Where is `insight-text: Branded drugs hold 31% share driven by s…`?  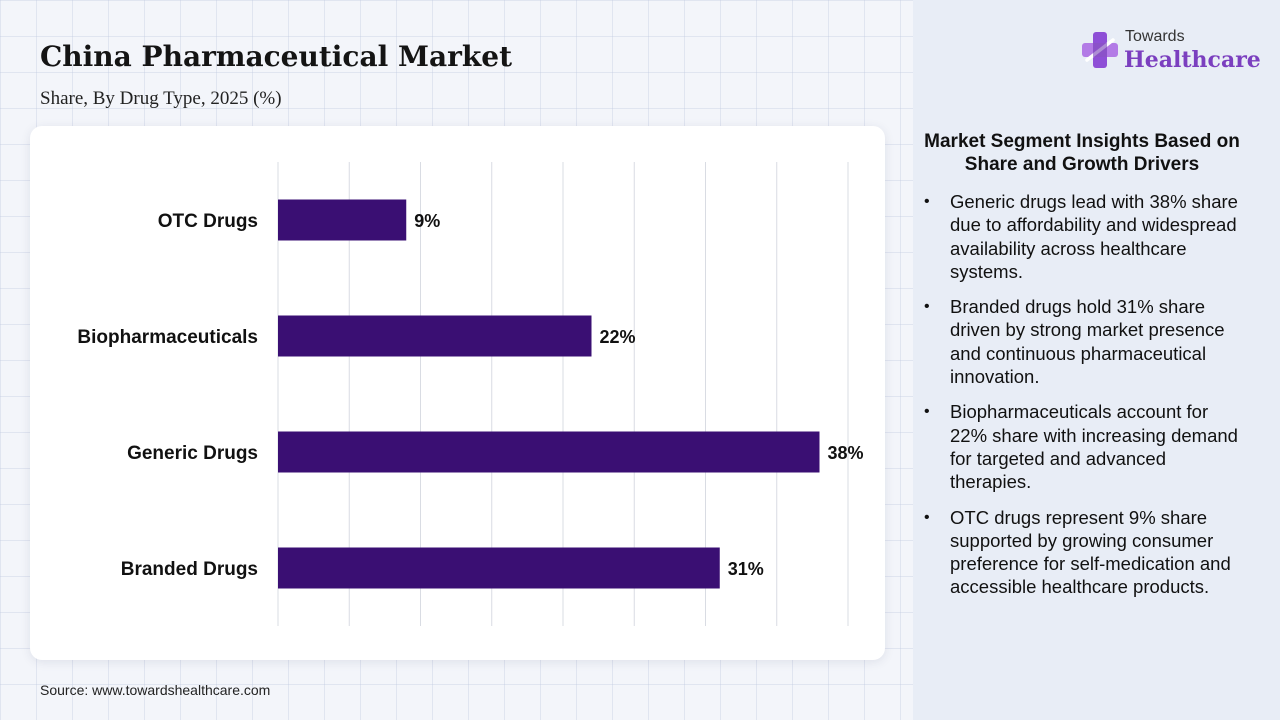
insight-text: Branded drugs hold 31% share driven by s… is located at coordinates (1087, 342).